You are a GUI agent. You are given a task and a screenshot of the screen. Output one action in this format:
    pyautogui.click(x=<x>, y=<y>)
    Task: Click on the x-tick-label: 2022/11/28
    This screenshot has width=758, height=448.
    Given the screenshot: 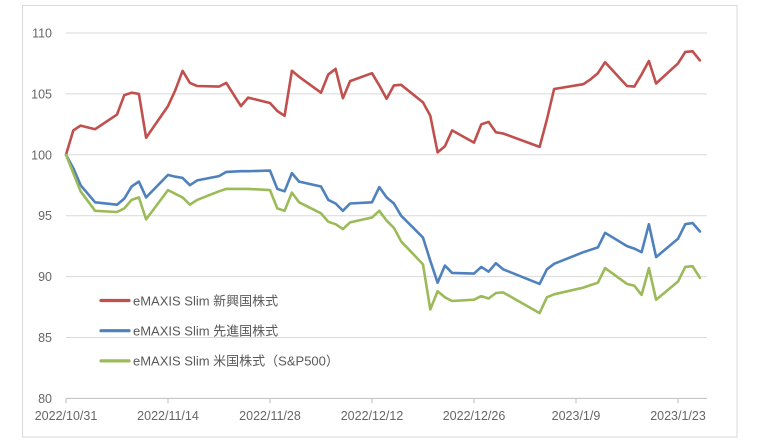 What is the action you would take?
    pyautogui.click(x=270, y=416)
    